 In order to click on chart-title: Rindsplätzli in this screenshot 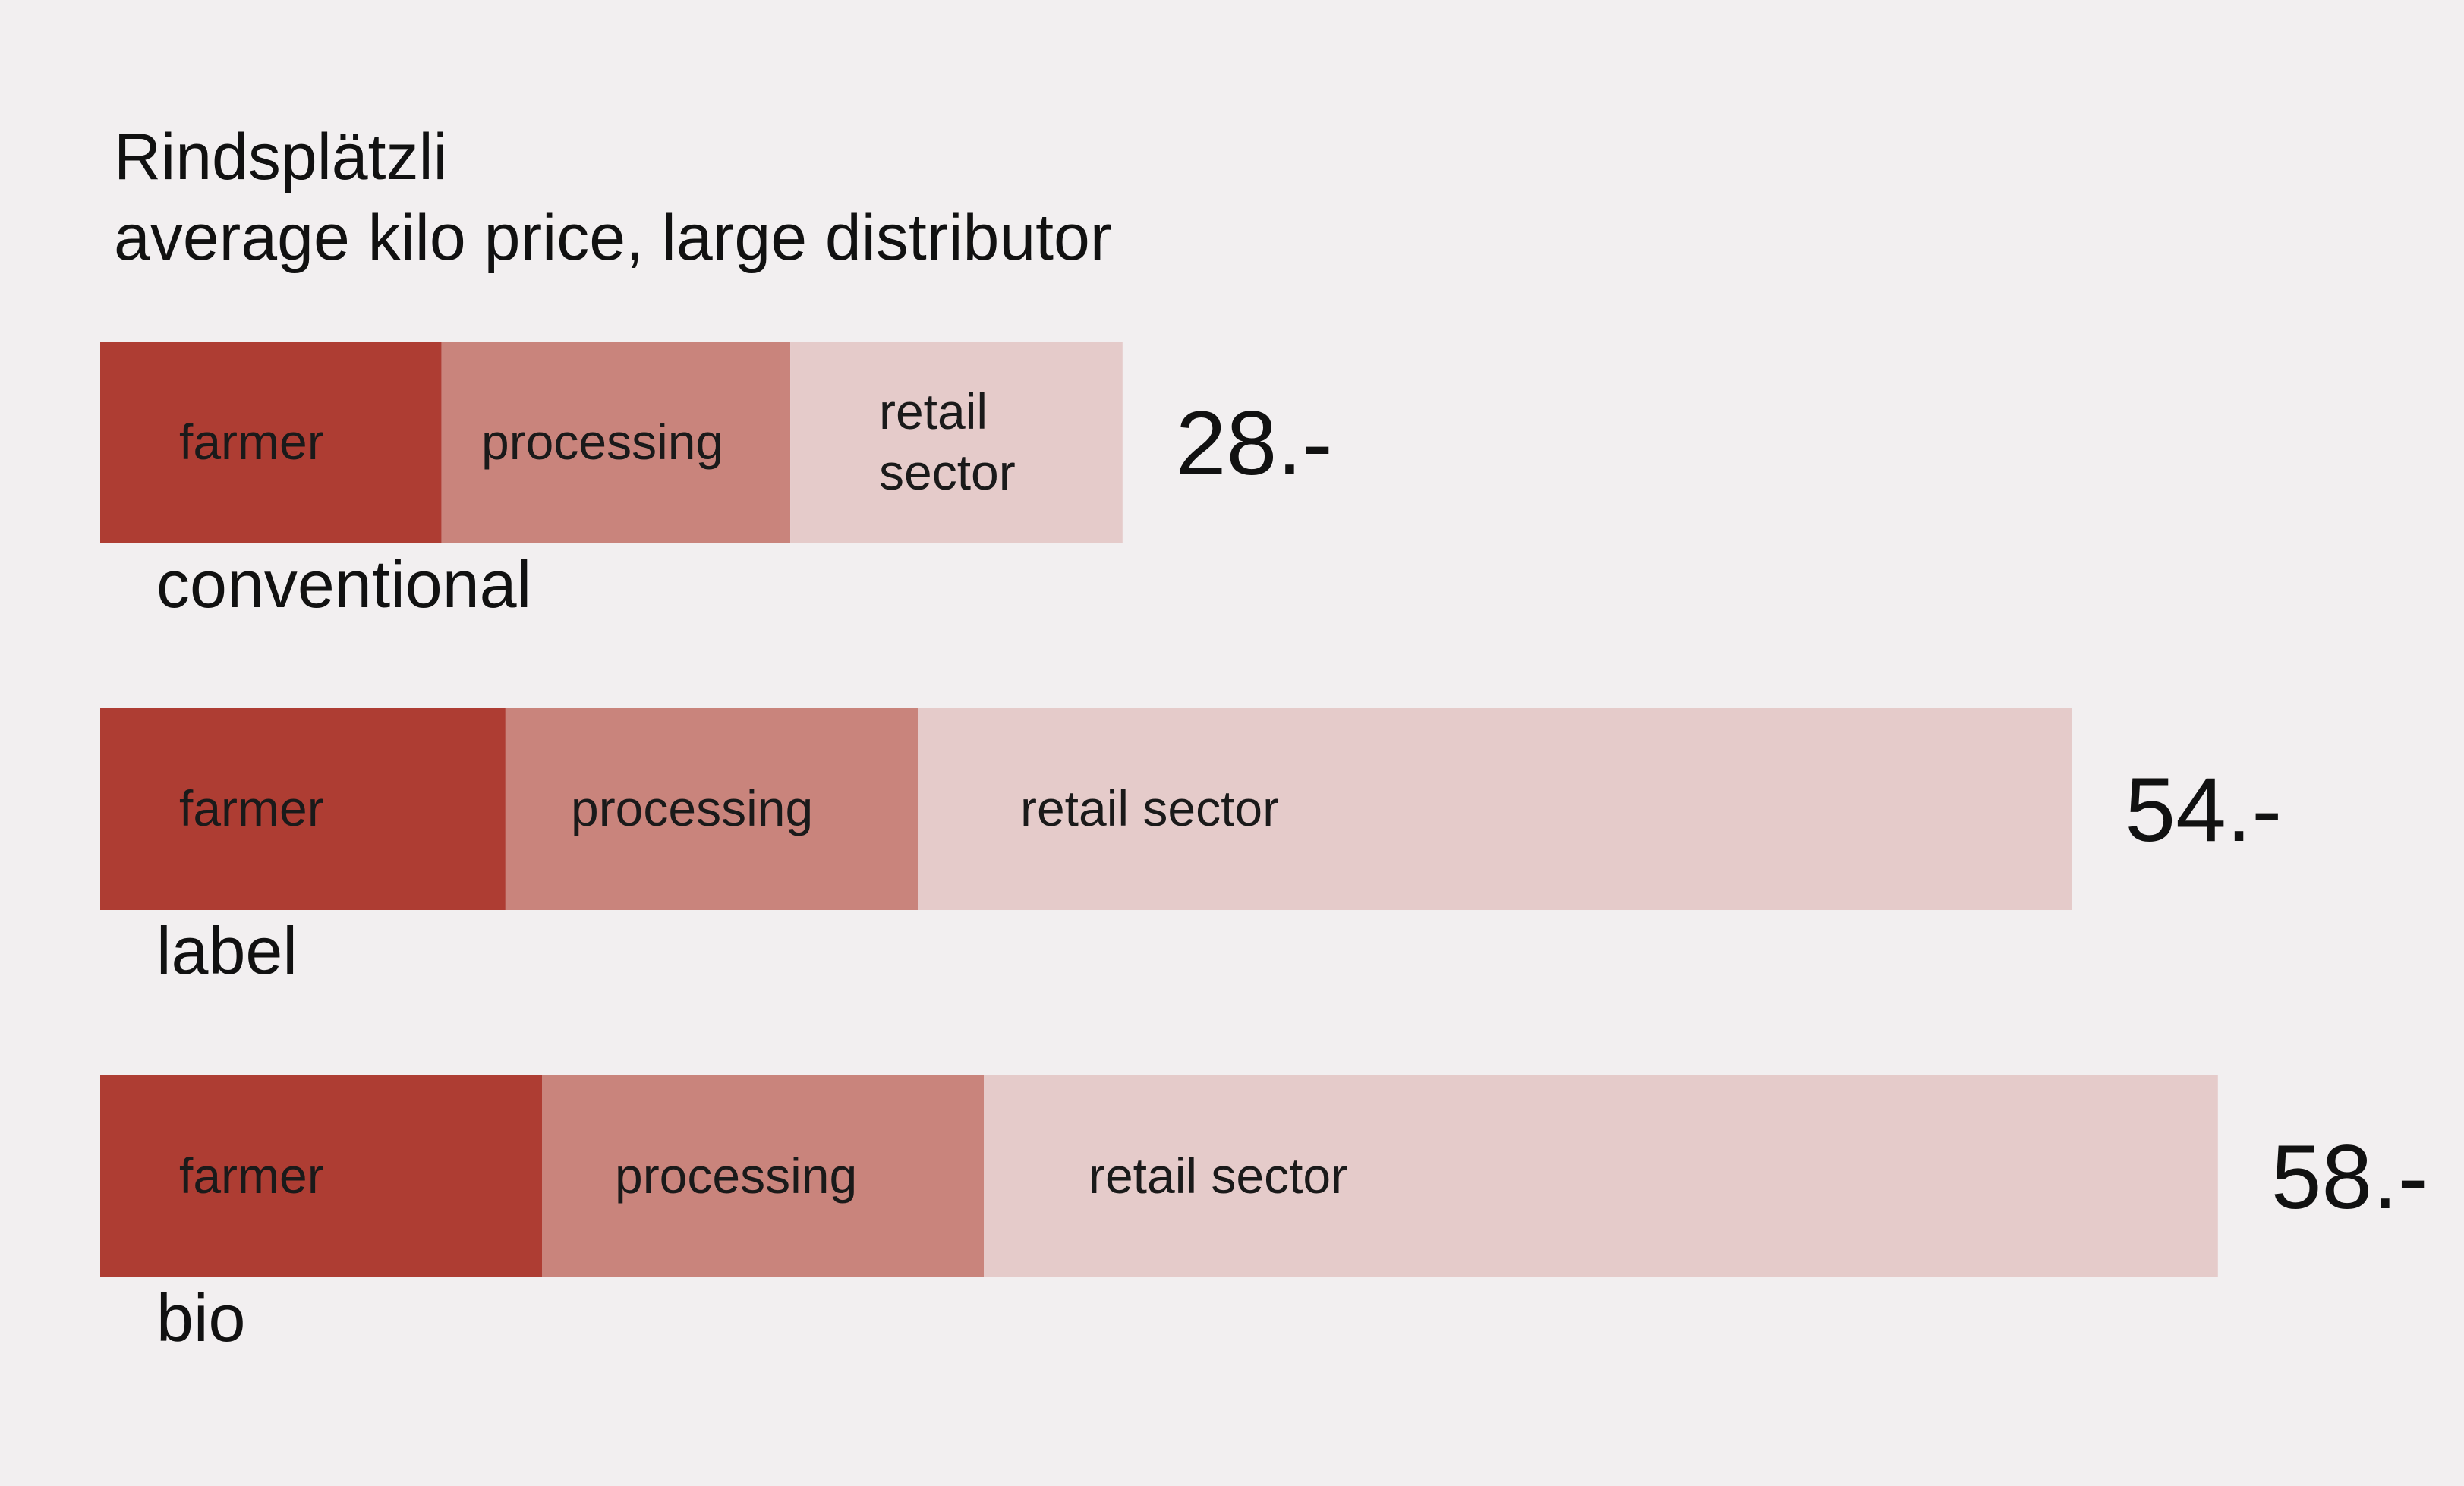, I will do `click(281, 157)`.